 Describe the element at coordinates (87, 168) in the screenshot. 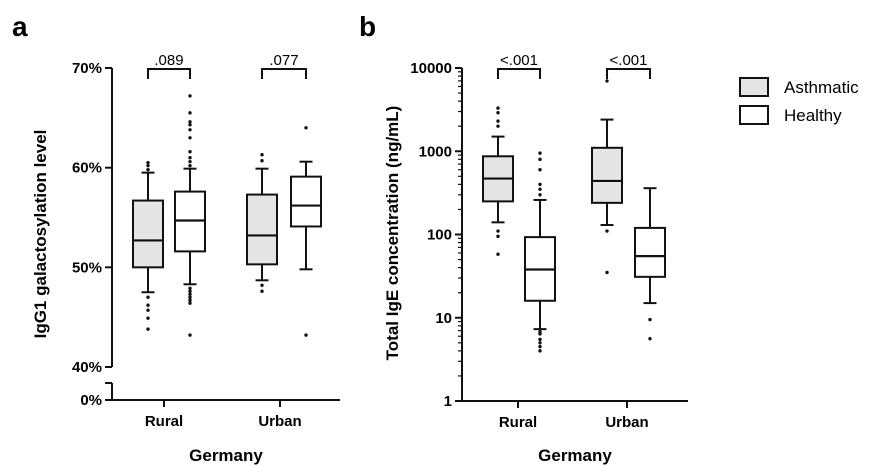

I see `y-tick-label: 60%` at that location.